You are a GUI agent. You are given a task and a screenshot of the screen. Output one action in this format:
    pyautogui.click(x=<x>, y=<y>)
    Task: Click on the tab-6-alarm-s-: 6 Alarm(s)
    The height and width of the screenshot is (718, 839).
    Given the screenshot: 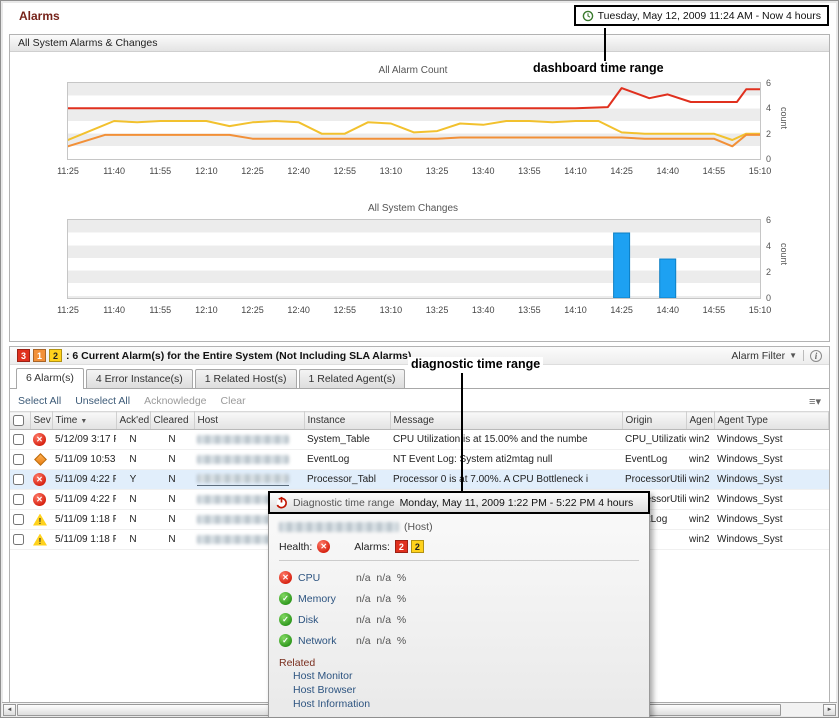 What is the action you would take?
    pyautogui.click(x=50, y=378)
    